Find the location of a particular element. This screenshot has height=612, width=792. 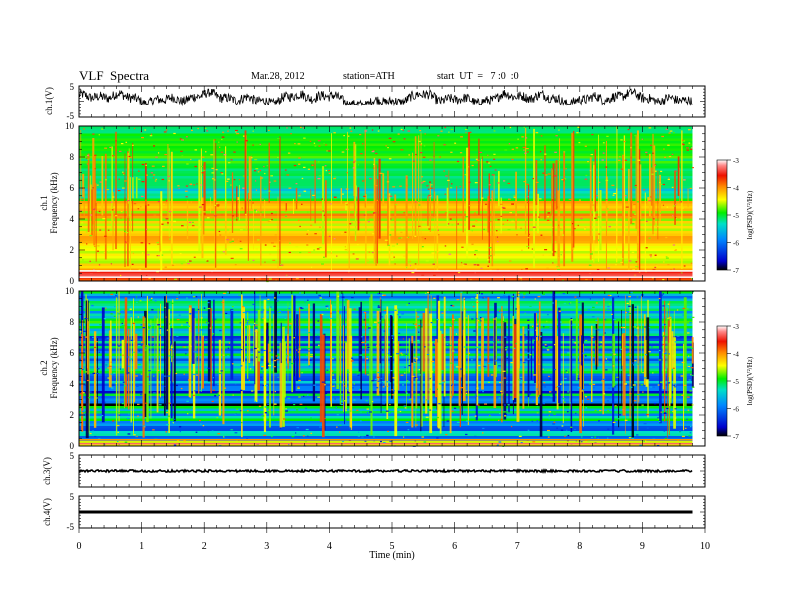

colorbar-tick-label: -4 is located at coordinates (736, 189).